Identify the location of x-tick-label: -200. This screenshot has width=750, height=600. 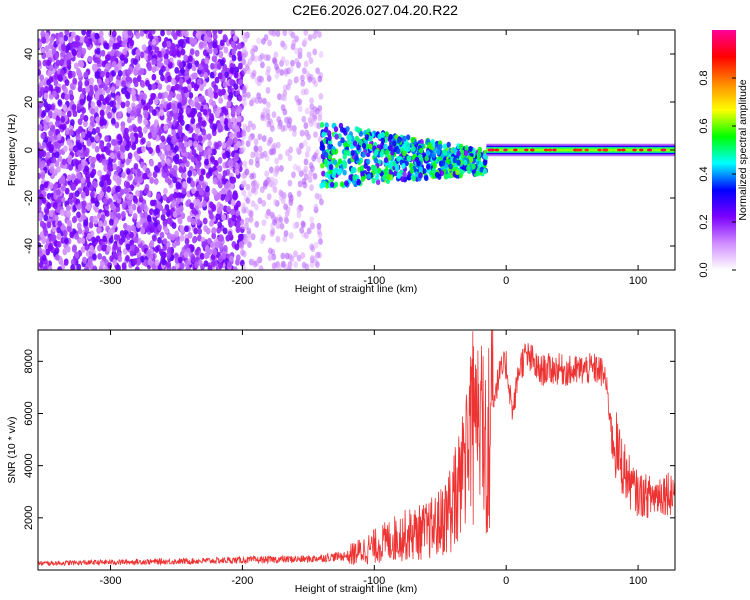
(242, 581).